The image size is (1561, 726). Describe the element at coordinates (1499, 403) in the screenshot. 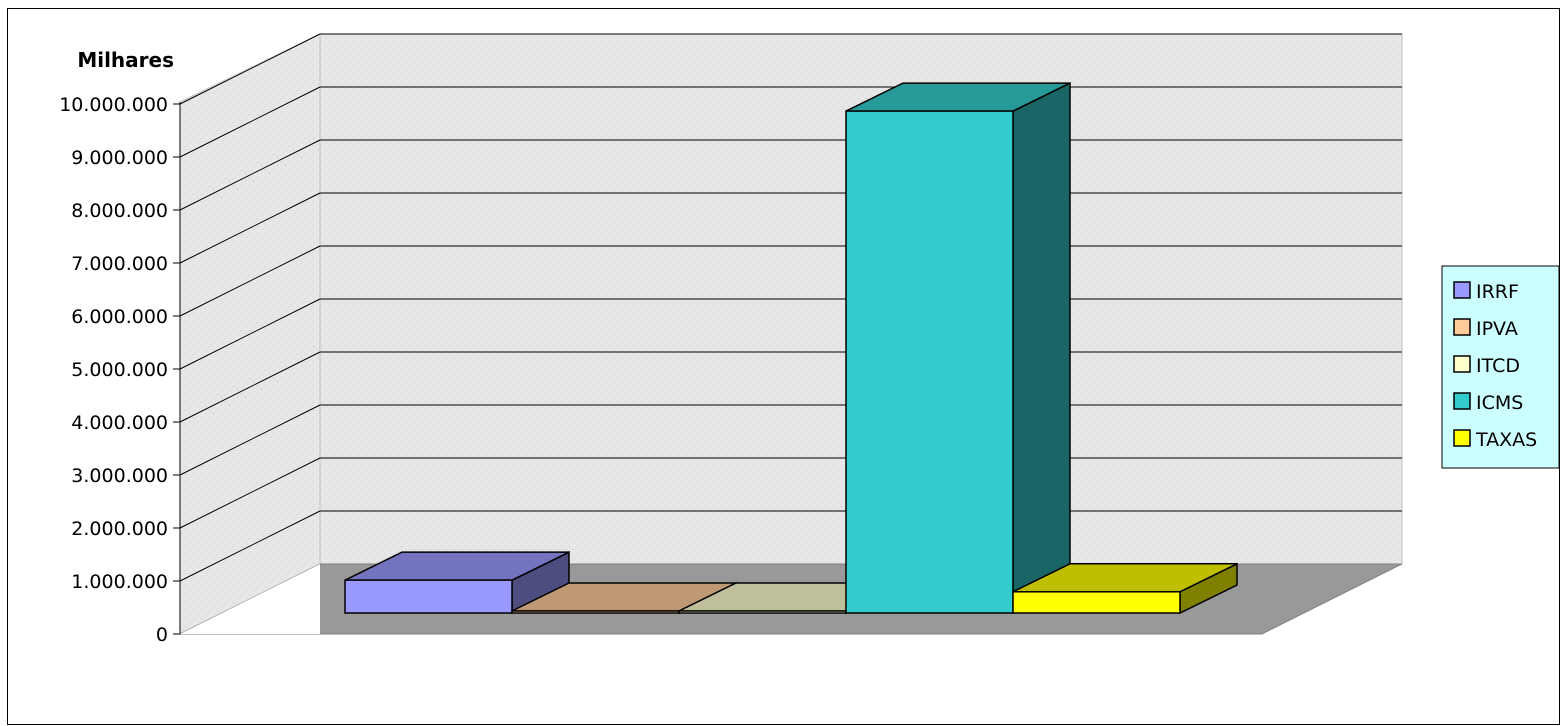

I see `legend-label: ICMS` at that location.